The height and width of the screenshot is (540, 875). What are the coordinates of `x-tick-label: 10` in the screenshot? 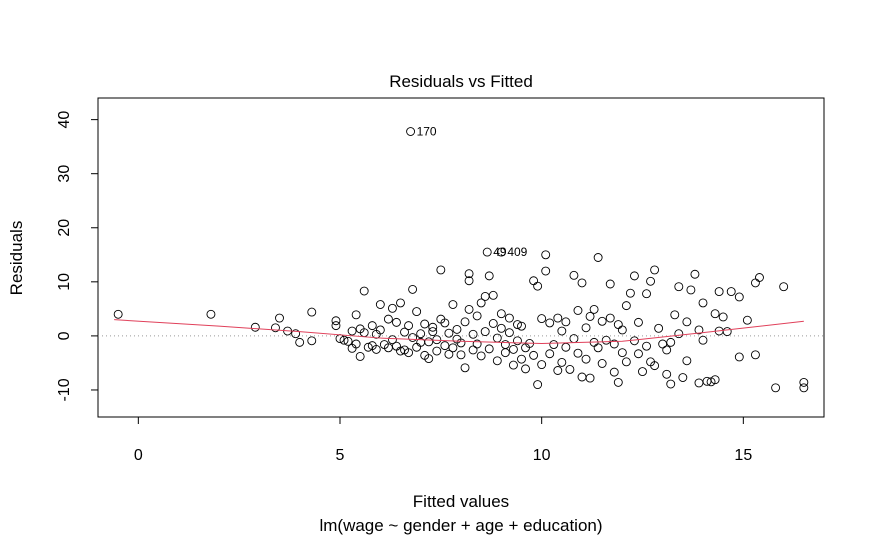 It's located at (542, 455).